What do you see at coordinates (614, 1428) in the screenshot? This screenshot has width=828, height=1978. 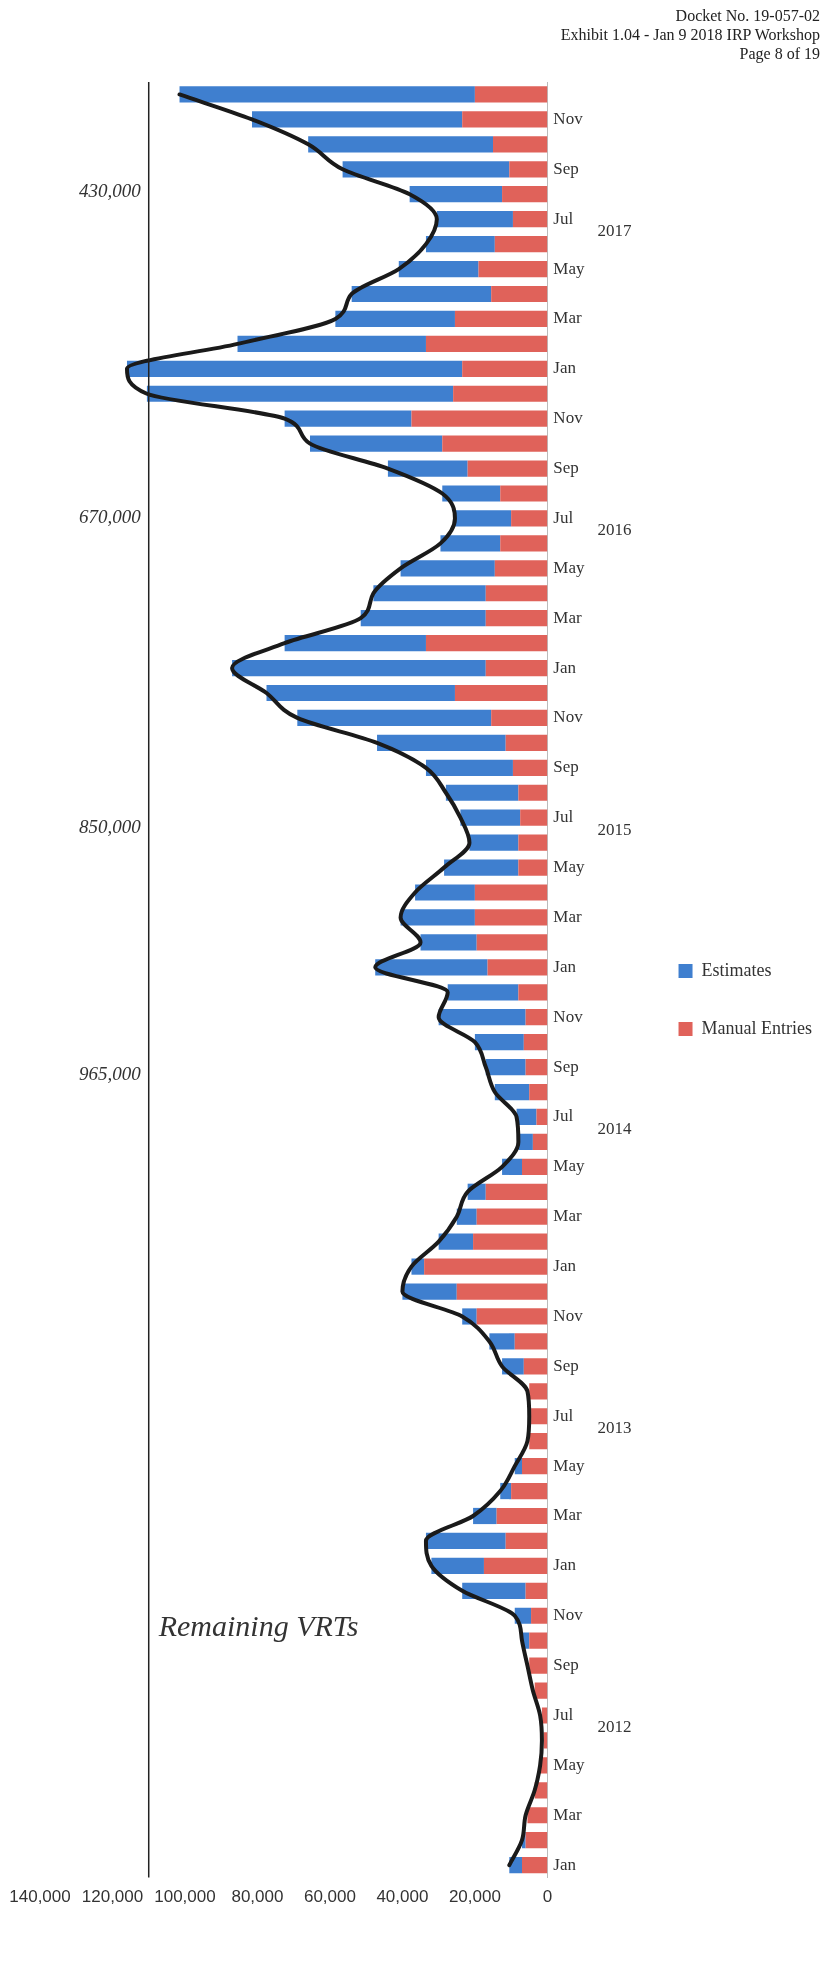 I see `text: 2013` at bounding box center [614, 1428].